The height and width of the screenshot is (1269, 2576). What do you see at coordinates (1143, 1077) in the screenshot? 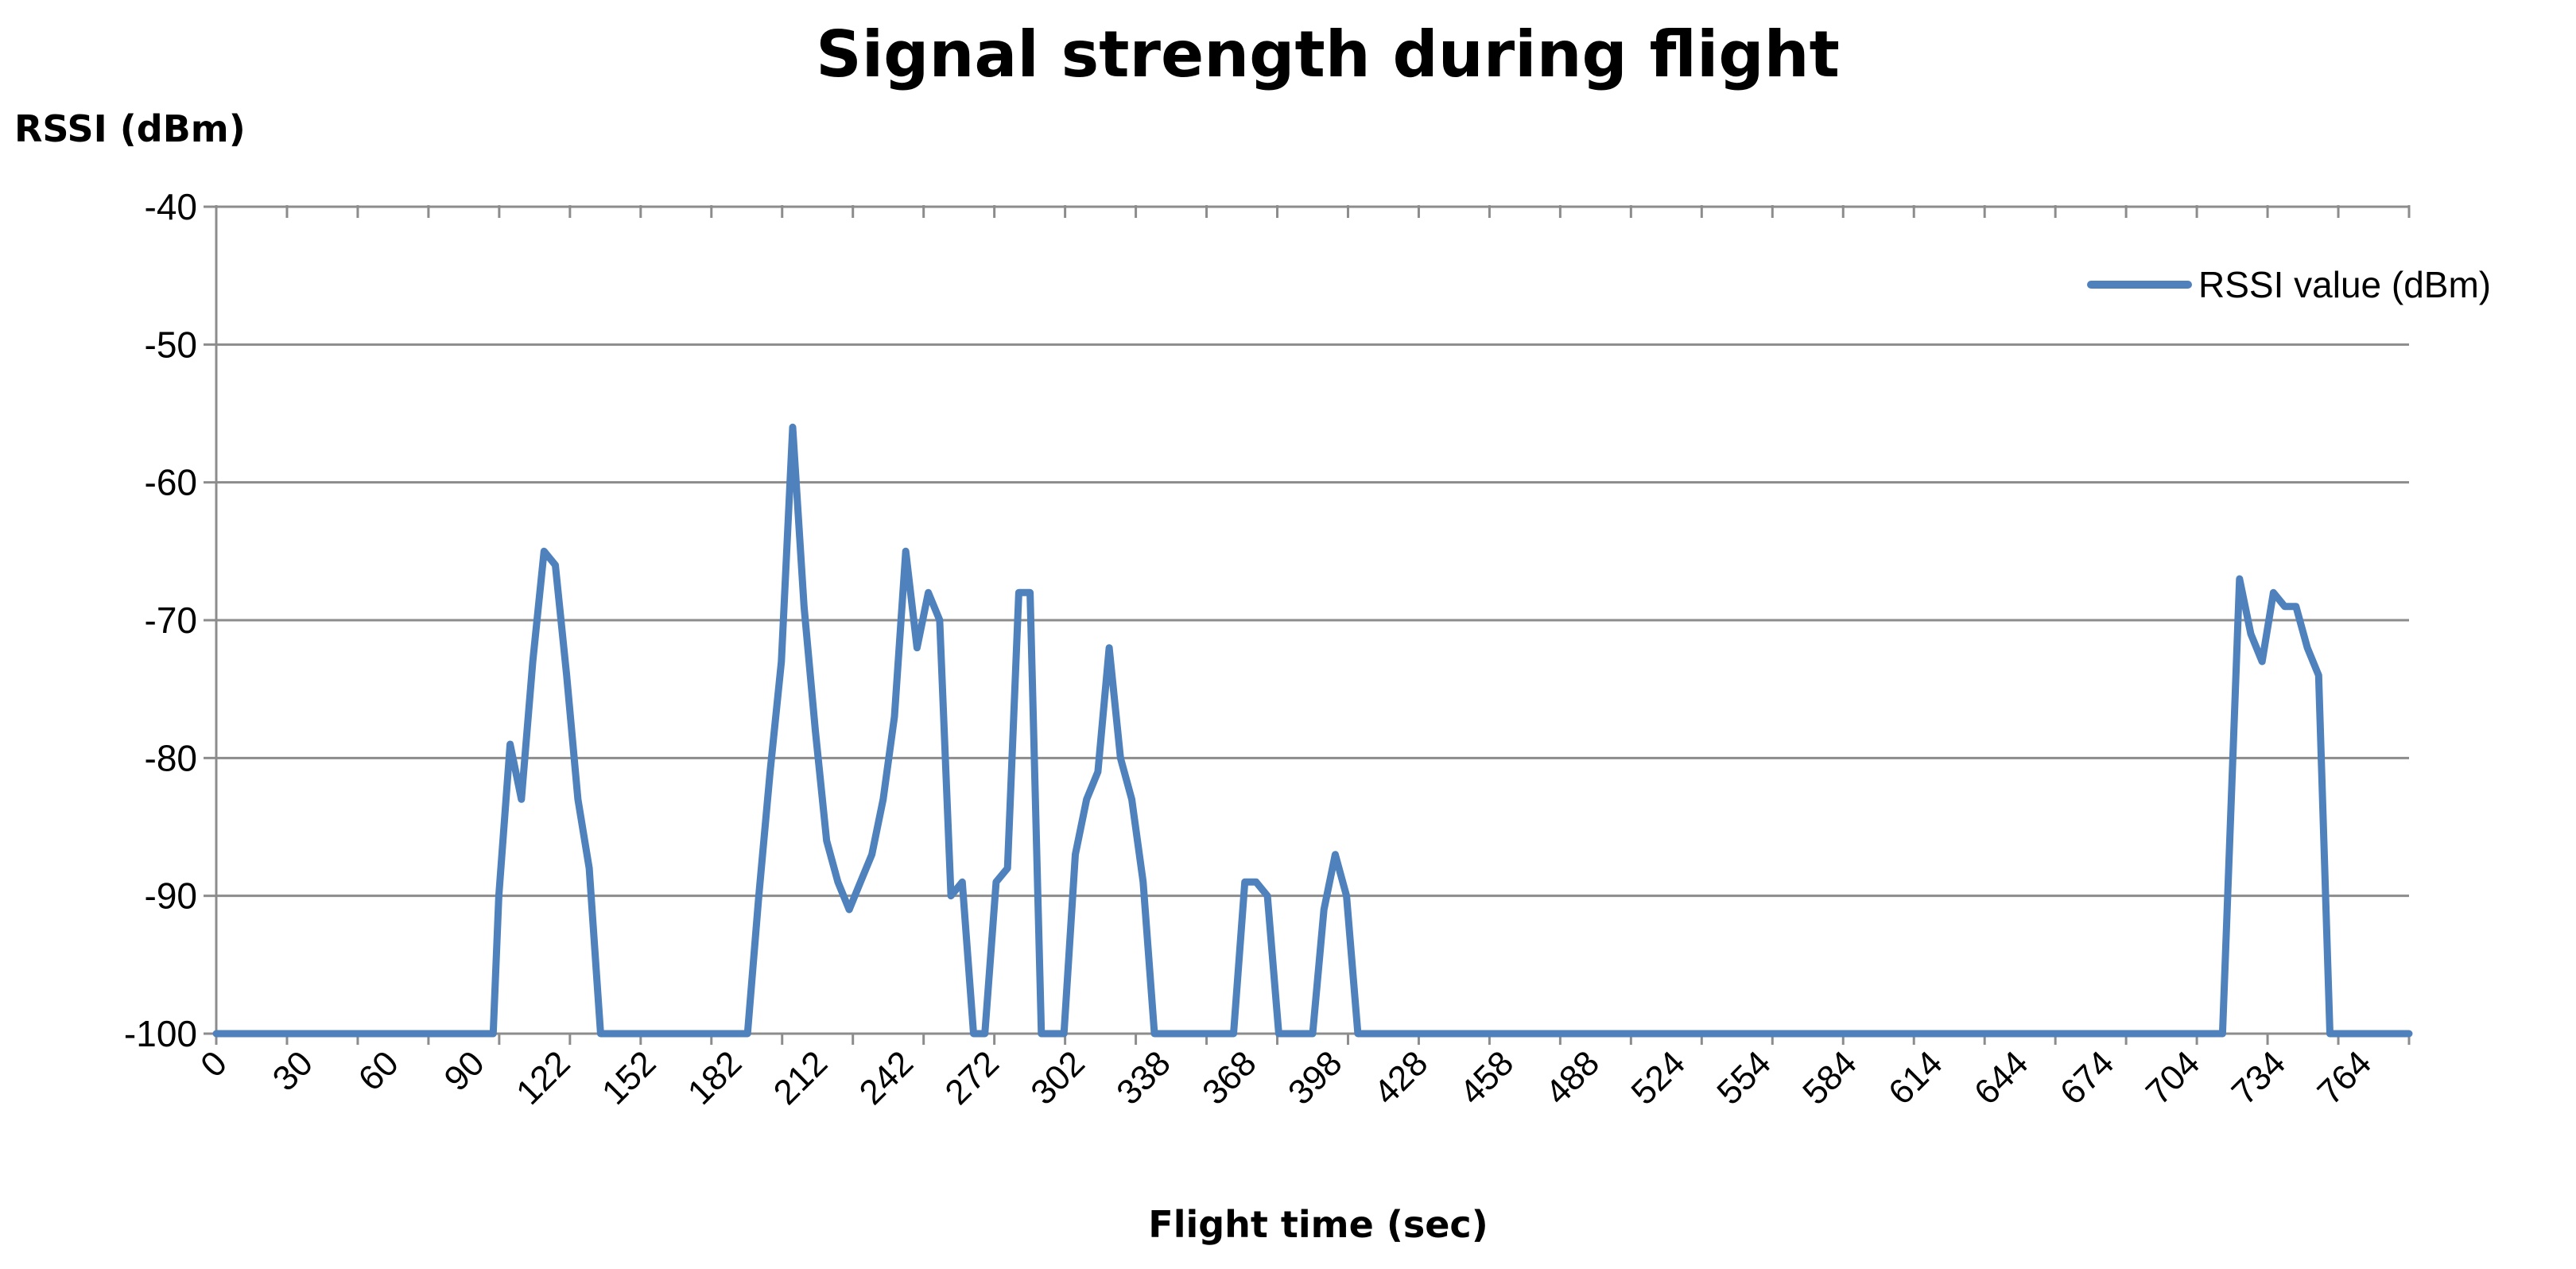
I see `x-tick-label: 338` at bounding box center [1143, 1077].